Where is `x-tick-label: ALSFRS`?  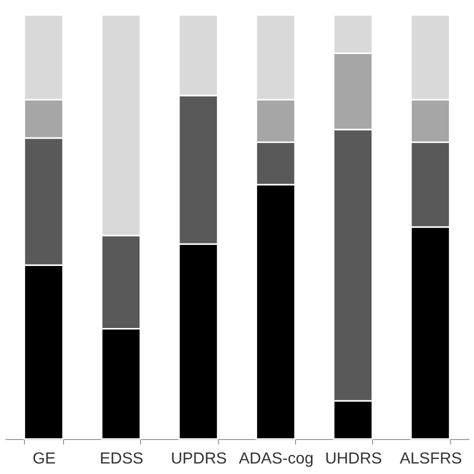
x-tick-label: ALSFRS is located at coordinates (431, 459).